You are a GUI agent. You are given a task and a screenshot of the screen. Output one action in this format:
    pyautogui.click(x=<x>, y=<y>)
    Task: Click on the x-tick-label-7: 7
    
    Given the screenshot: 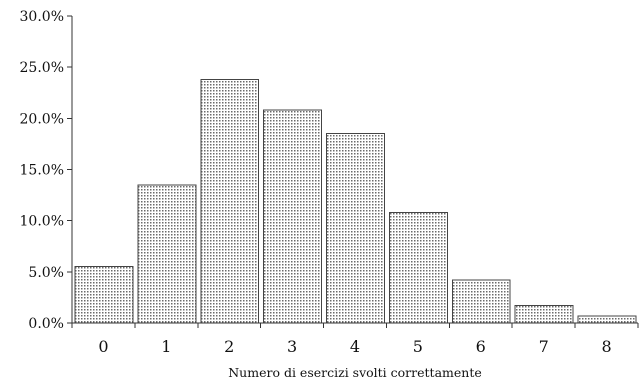 What is the action you would take?
    pyautogui.click(x=544, y=346)
    